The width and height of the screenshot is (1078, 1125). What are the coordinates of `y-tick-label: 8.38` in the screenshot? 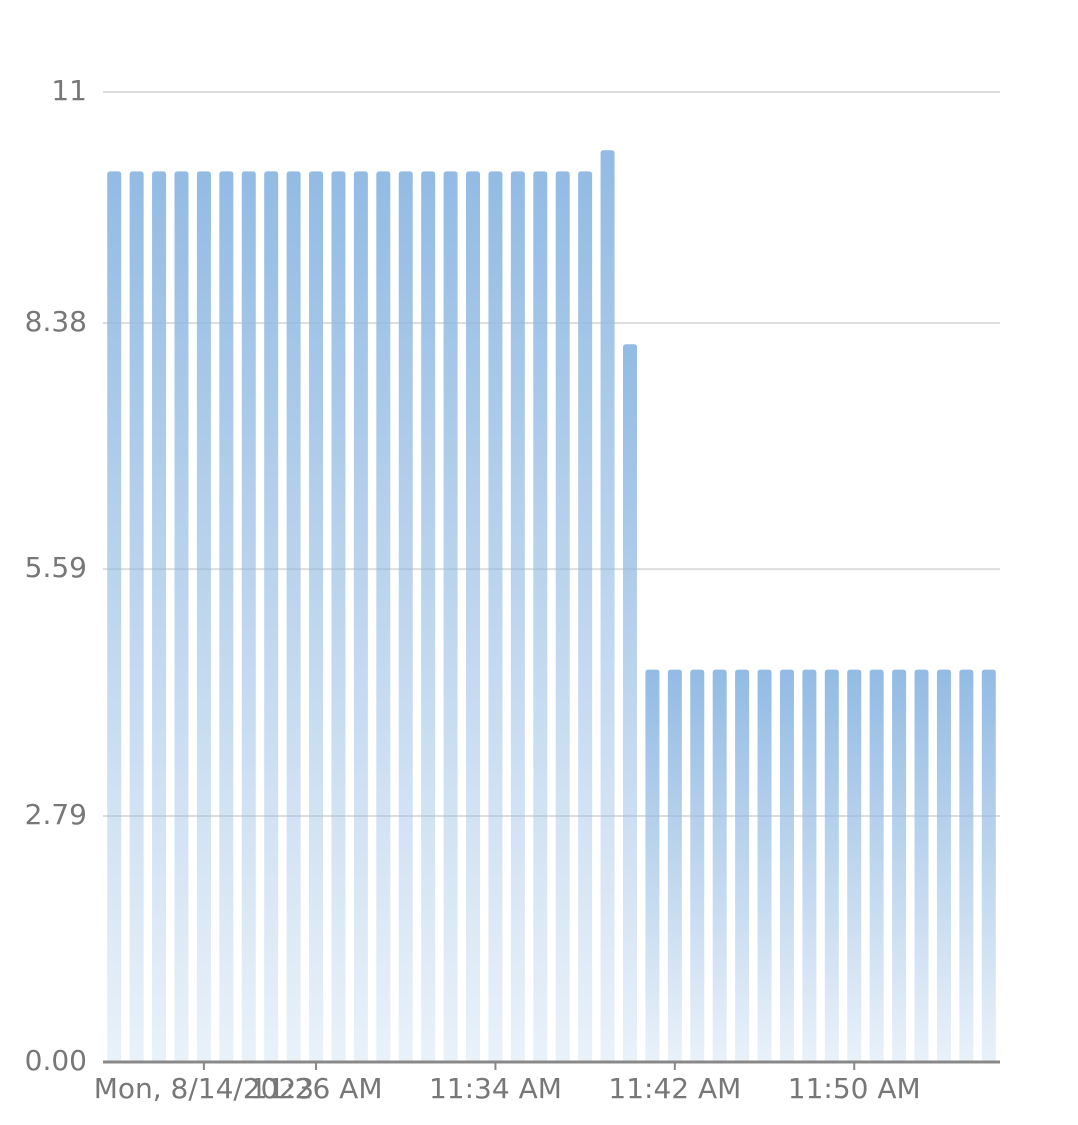 It's located at (56, 321).